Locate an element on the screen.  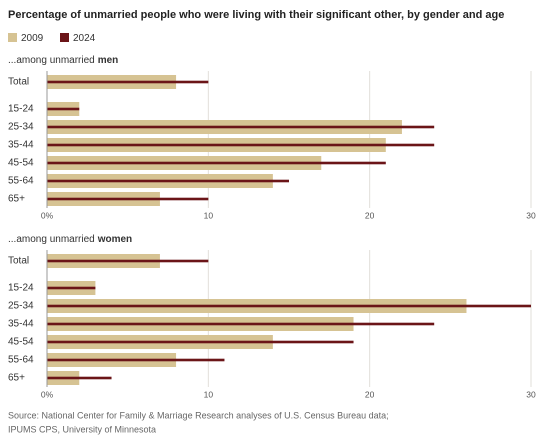
subtitle-part: women is located at coordinates (114, 239).